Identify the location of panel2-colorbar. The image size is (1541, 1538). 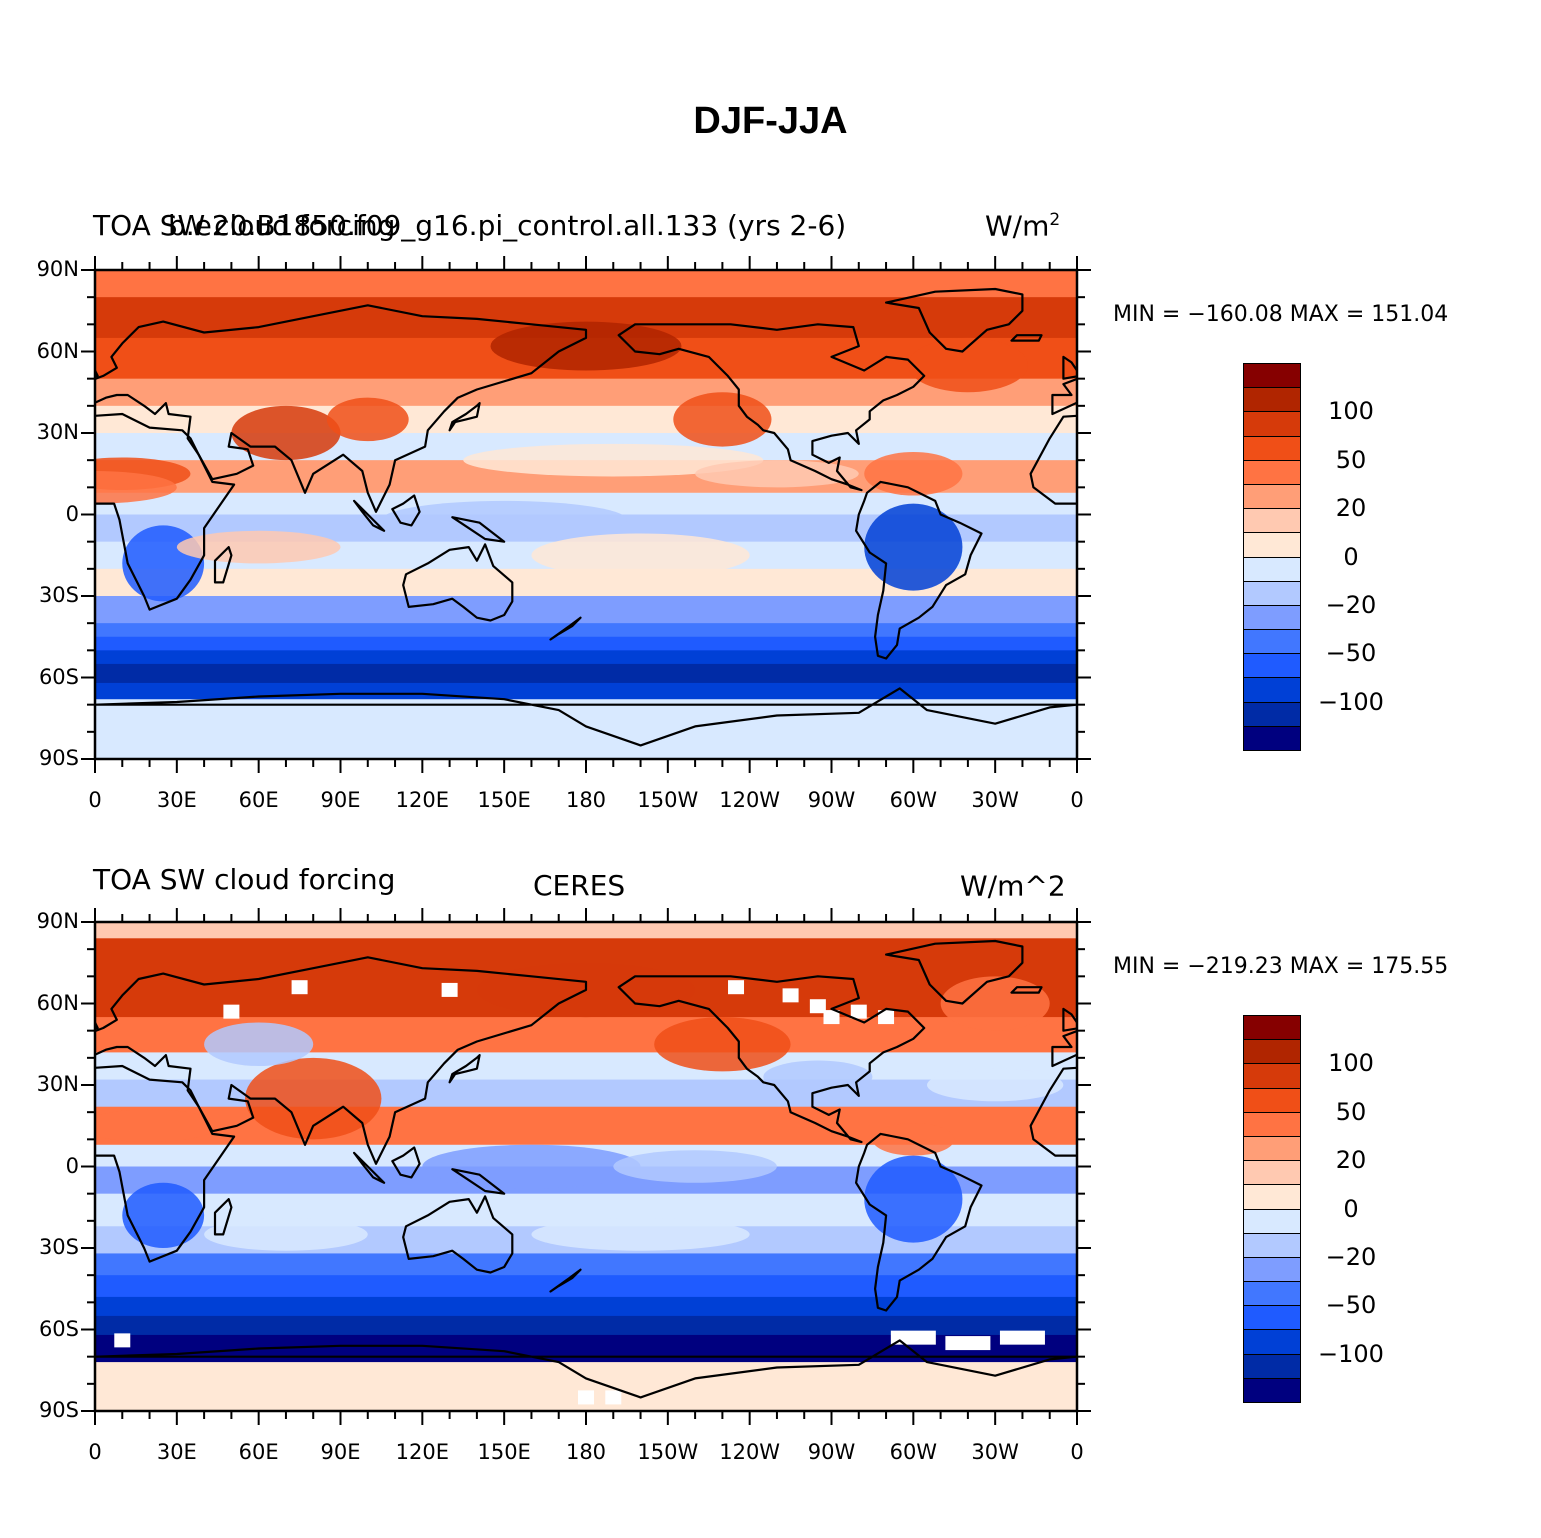
(1272, 1209).